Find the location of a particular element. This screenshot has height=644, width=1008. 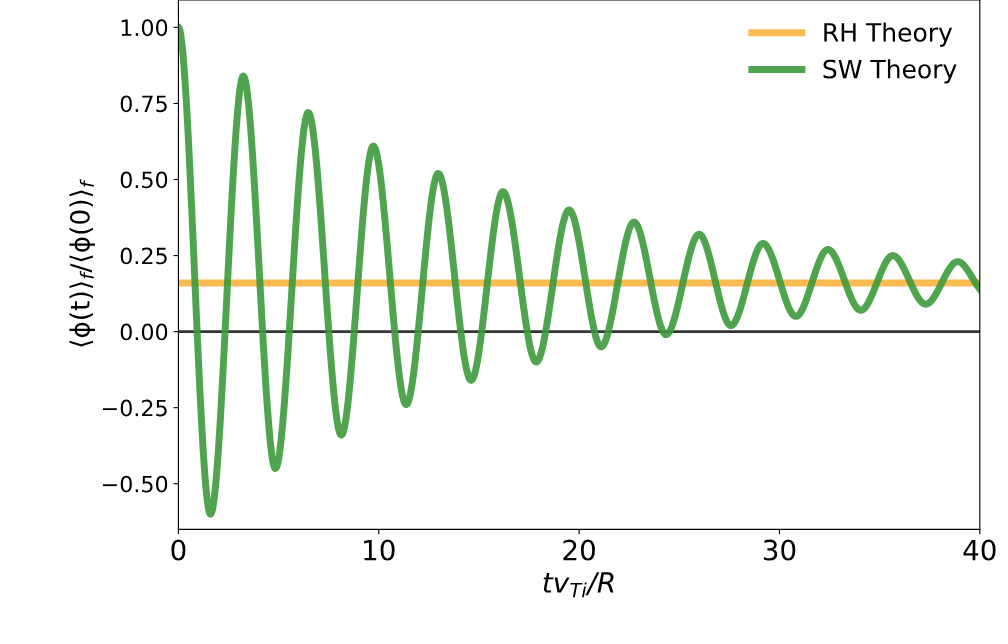

x-tick-label: 30 is located at coordinates (779, 550).